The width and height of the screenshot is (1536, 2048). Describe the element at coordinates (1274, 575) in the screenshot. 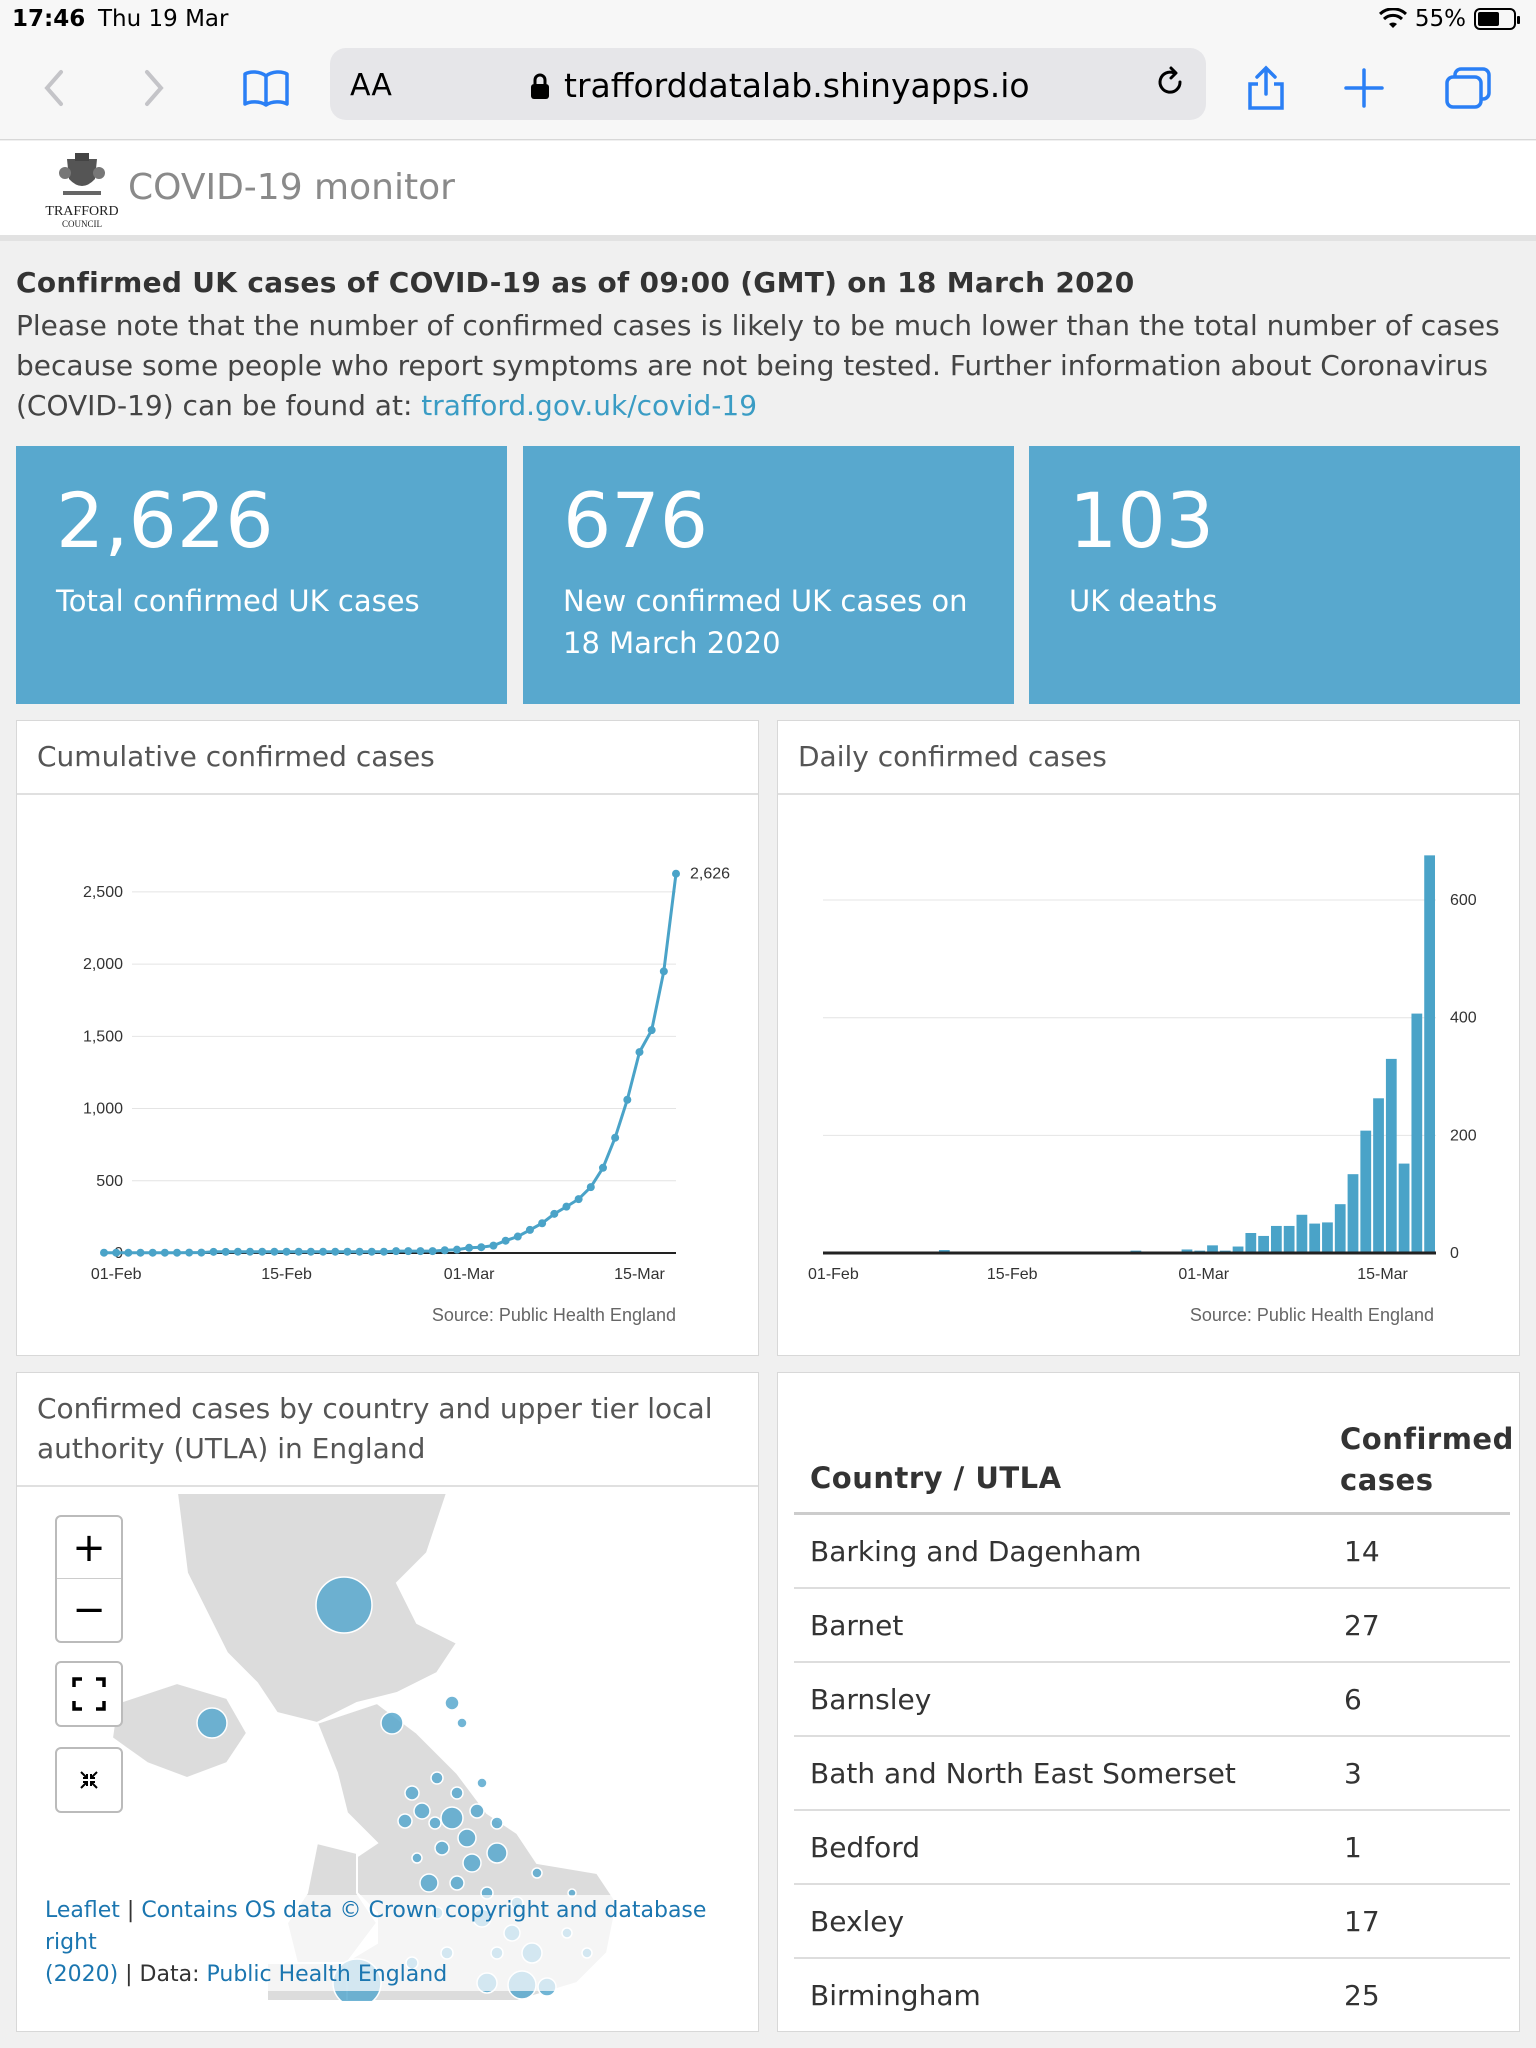

I see `deaths-box: 103 UK deaths` at that location.